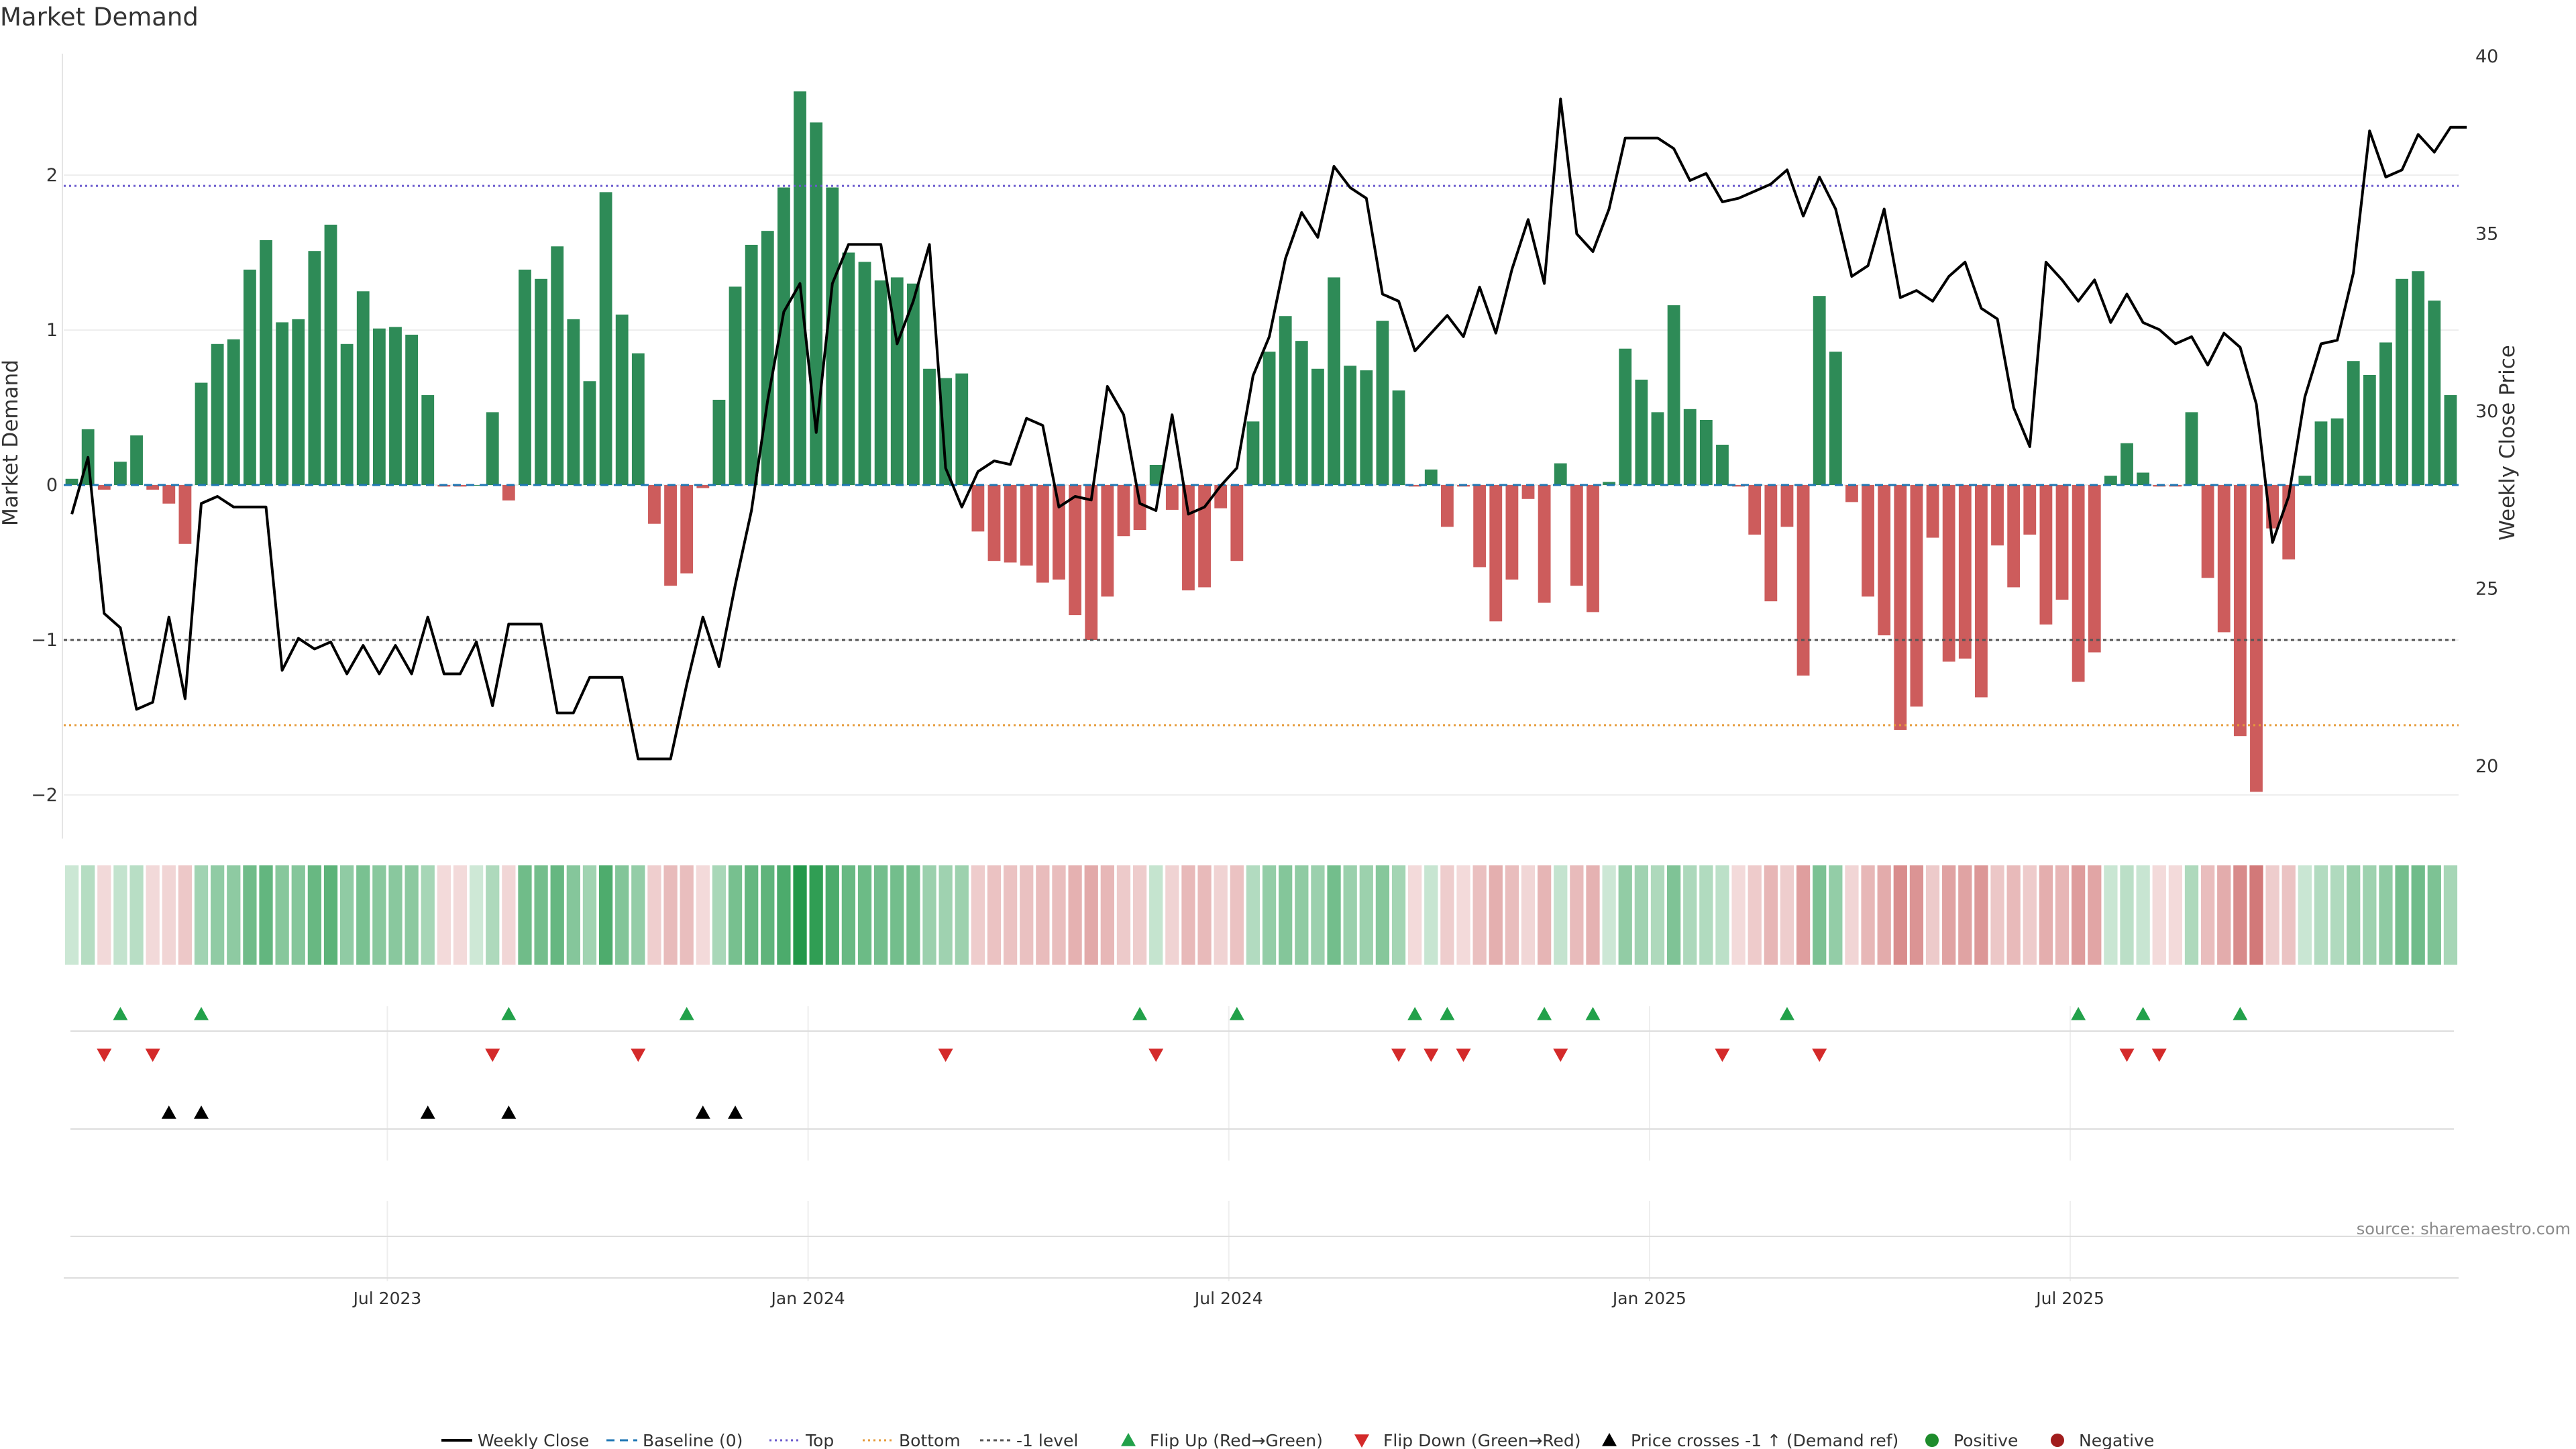 This screenshot has height=1449, width=2576. I want to click on legend-negative-swatch, so click(2057, 1440).